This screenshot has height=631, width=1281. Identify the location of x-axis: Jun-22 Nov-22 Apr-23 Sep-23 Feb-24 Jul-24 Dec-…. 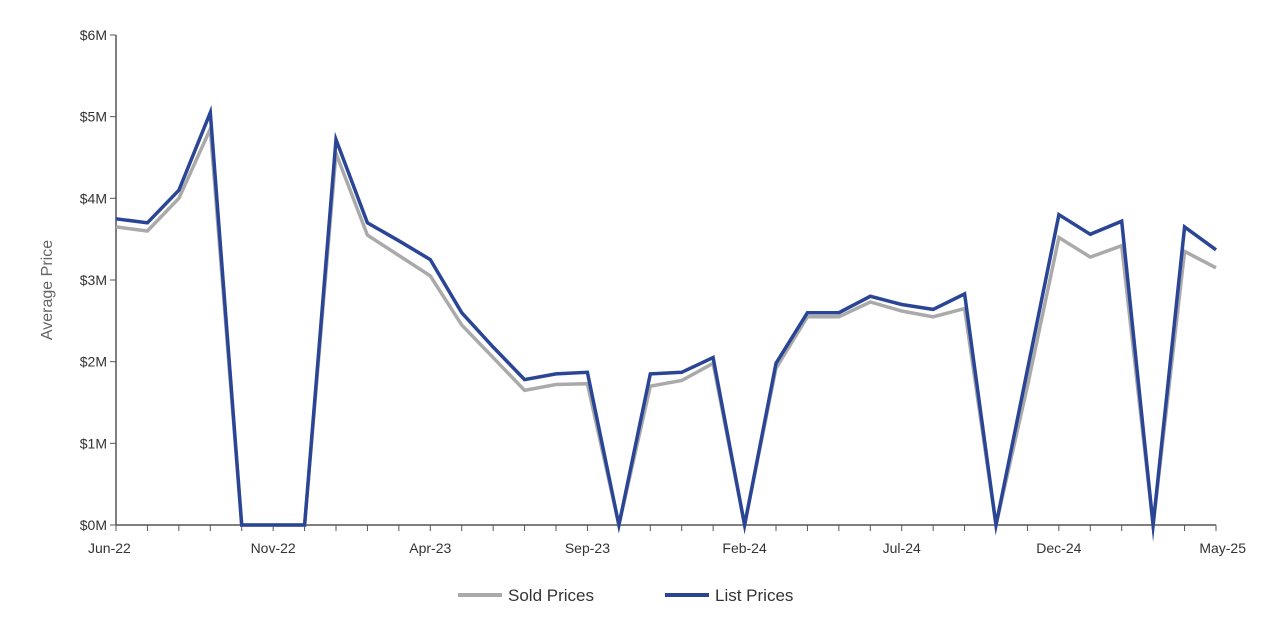
(667, 540).